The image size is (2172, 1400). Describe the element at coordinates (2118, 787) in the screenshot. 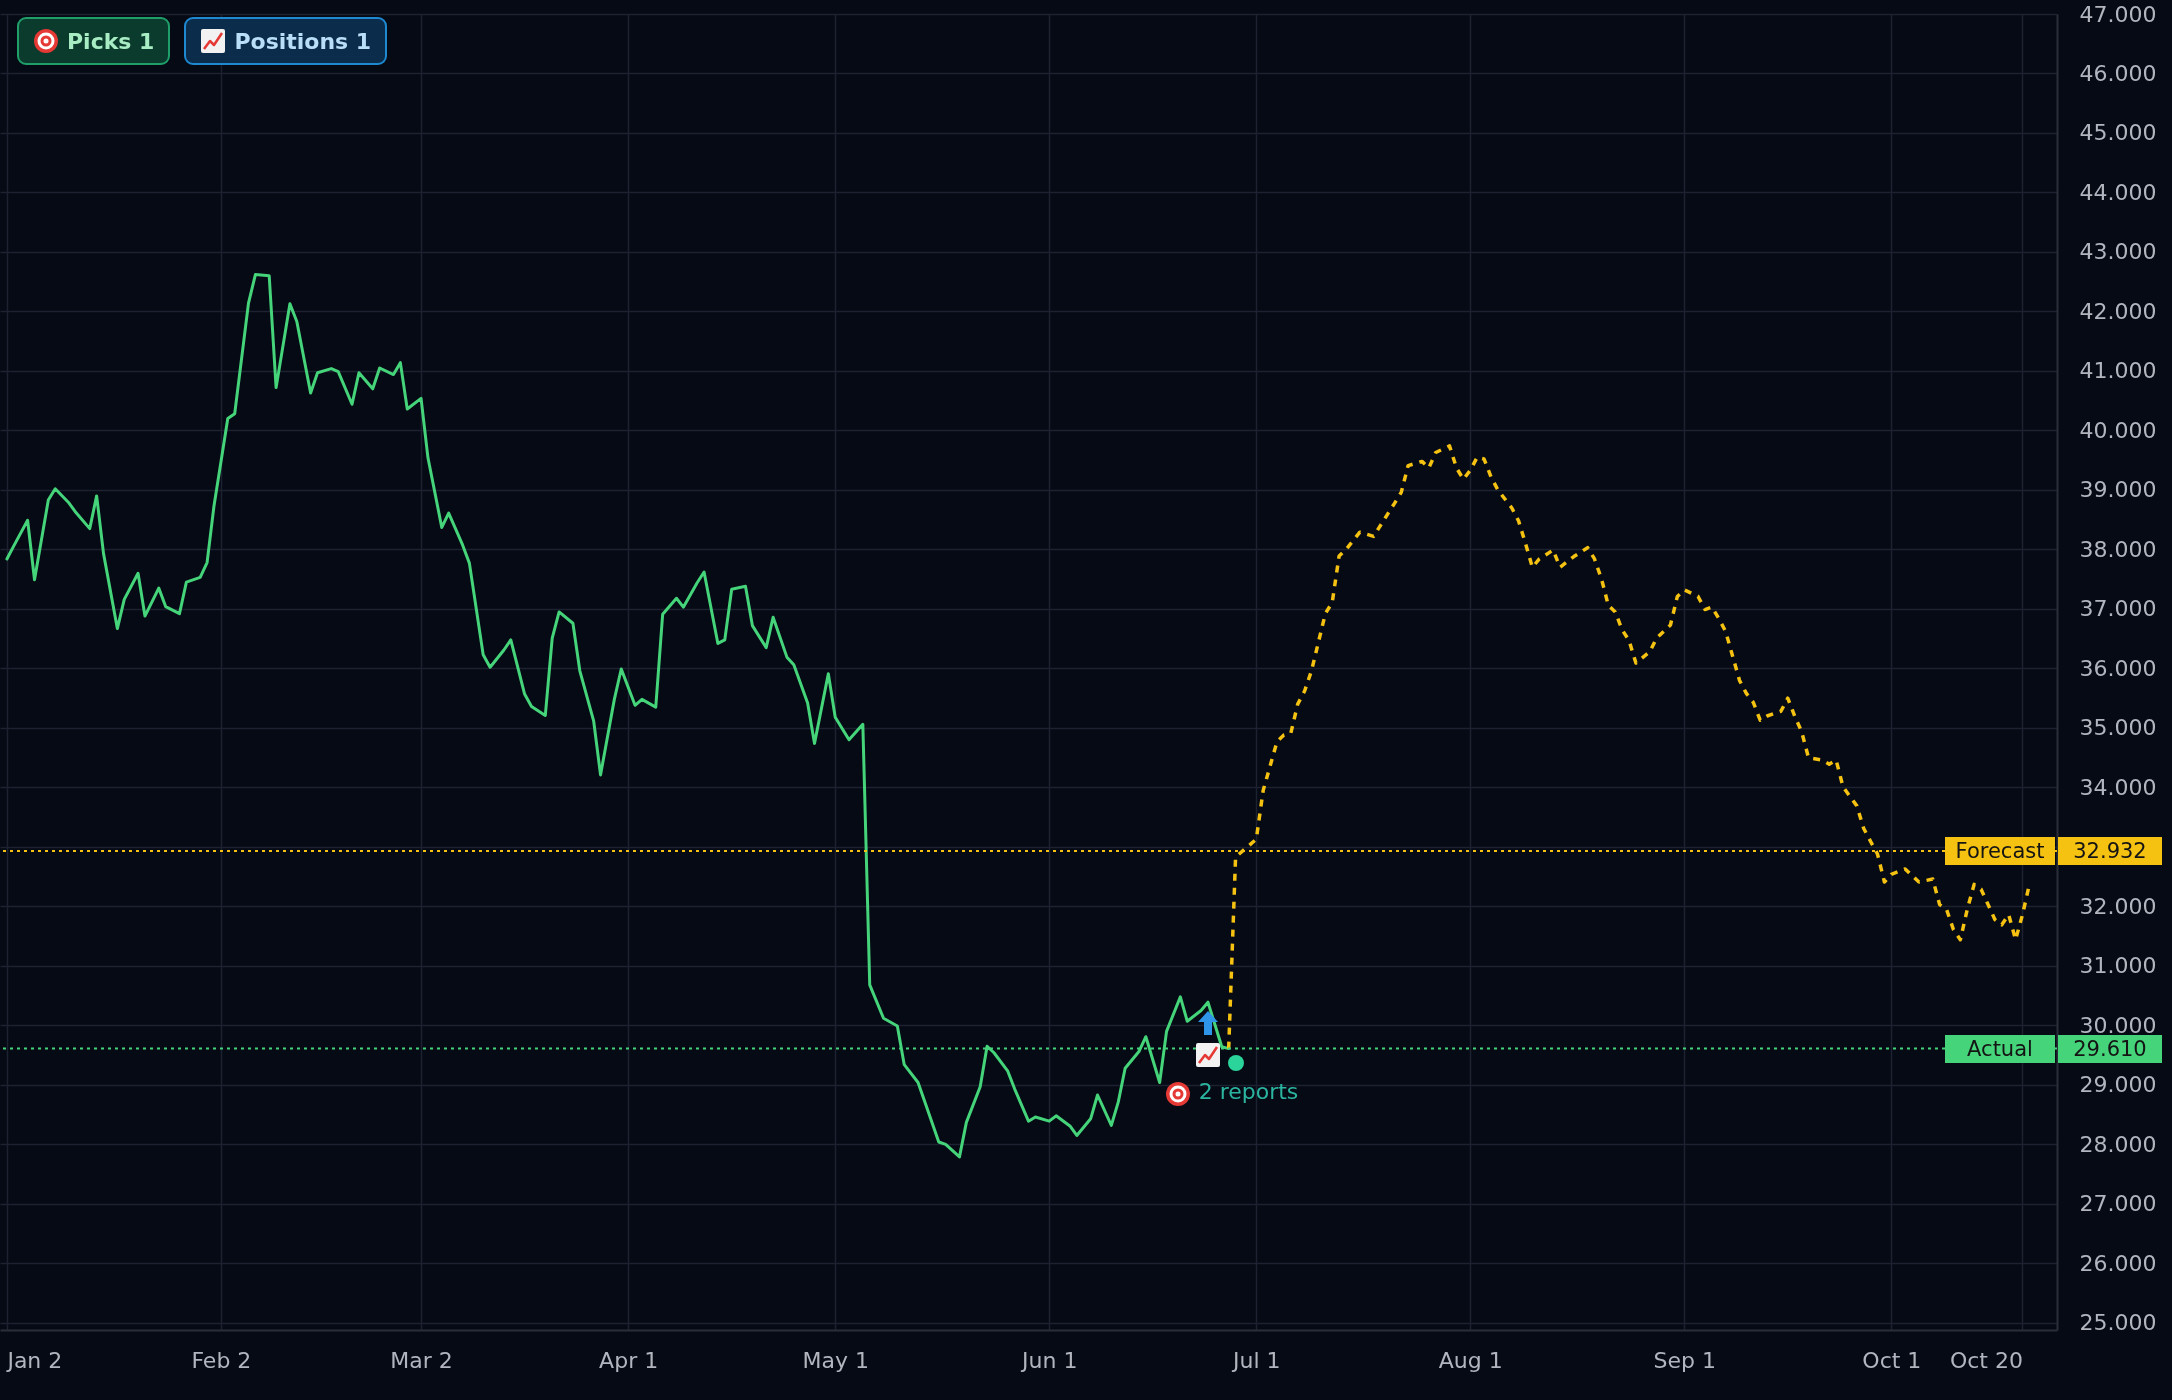

I see `y-tick-label: 34.000` at that location.